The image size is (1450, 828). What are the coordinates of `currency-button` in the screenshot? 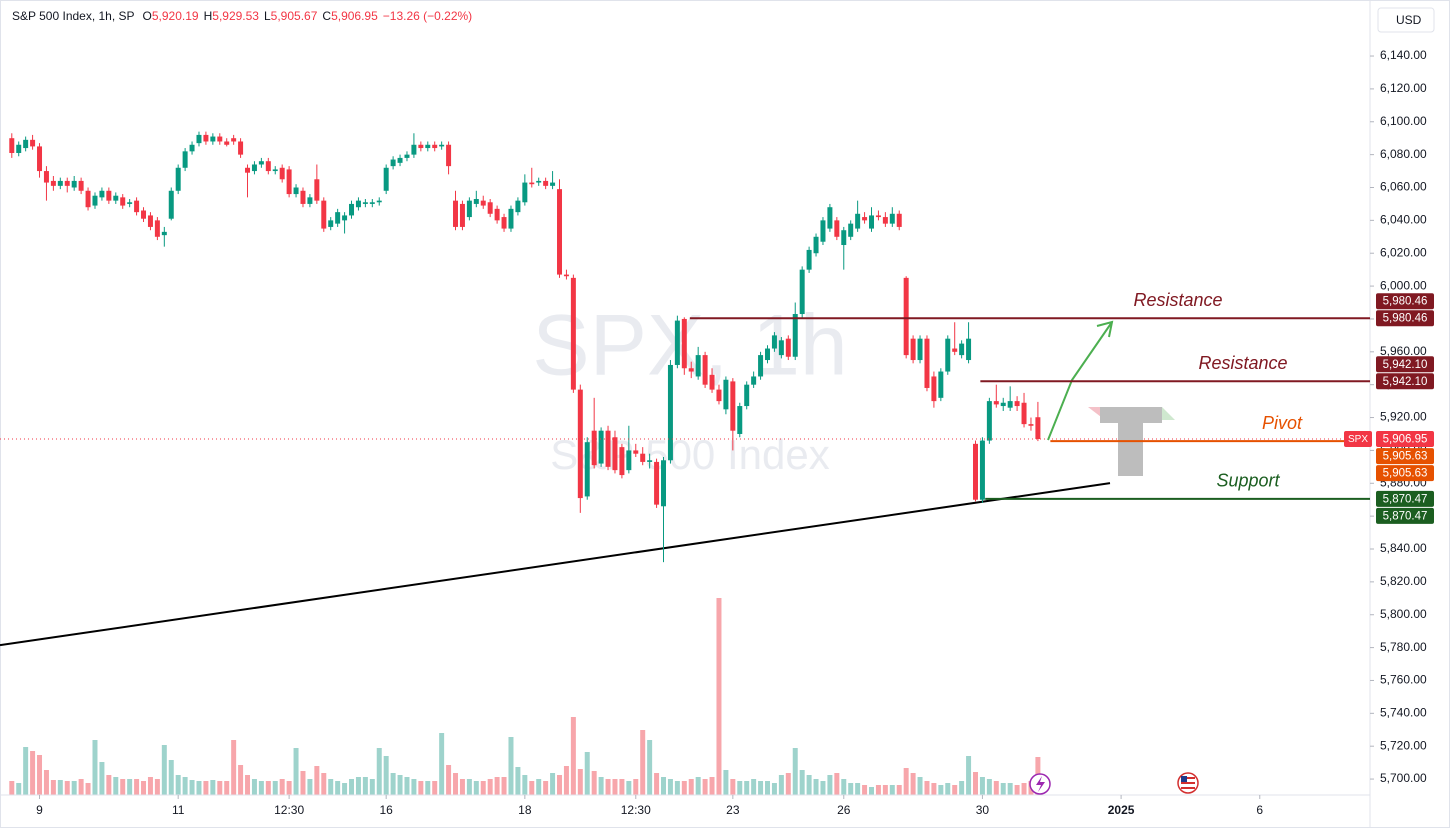 It's located at (1406, 20).